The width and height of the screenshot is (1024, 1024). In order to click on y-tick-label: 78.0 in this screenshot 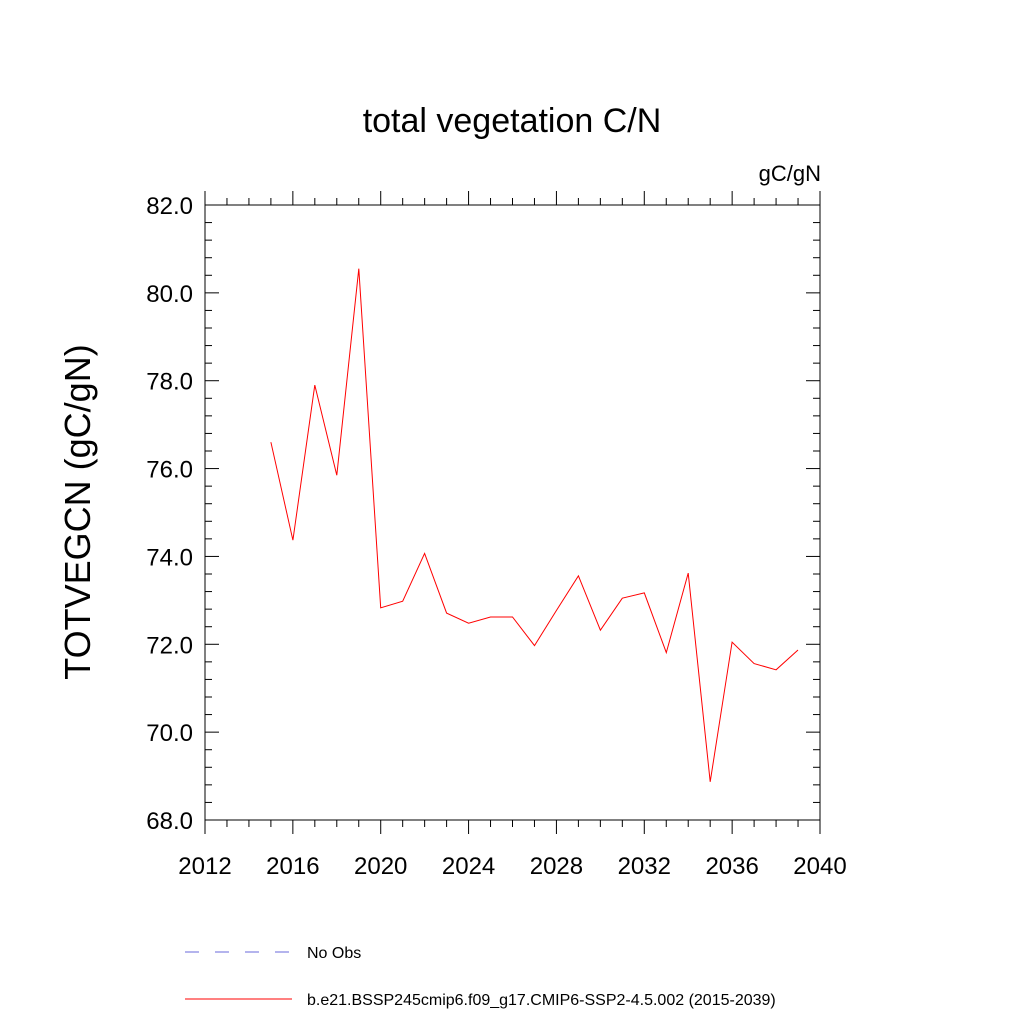, I will do `click(169, 382)`.